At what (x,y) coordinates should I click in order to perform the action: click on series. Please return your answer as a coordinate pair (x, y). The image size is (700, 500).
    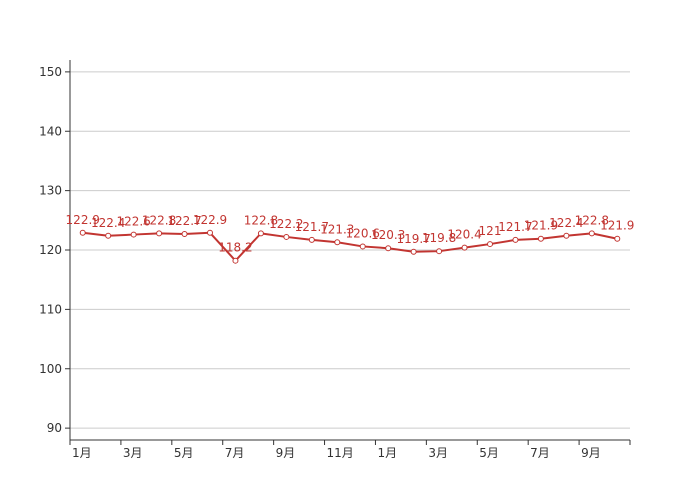
    Looking at the image, I should click on (350, 246).